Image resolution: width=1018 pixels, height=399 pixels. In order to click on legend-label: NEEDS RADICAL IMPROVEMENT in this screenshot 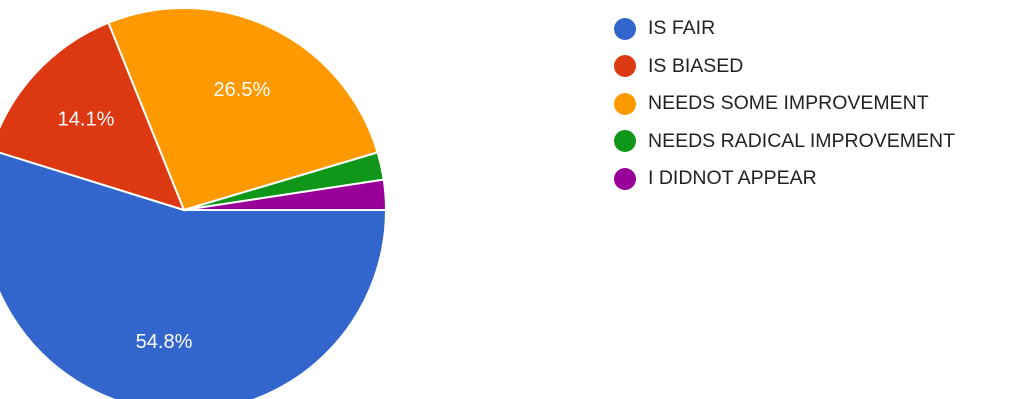, I will do `click(801, 140)`.